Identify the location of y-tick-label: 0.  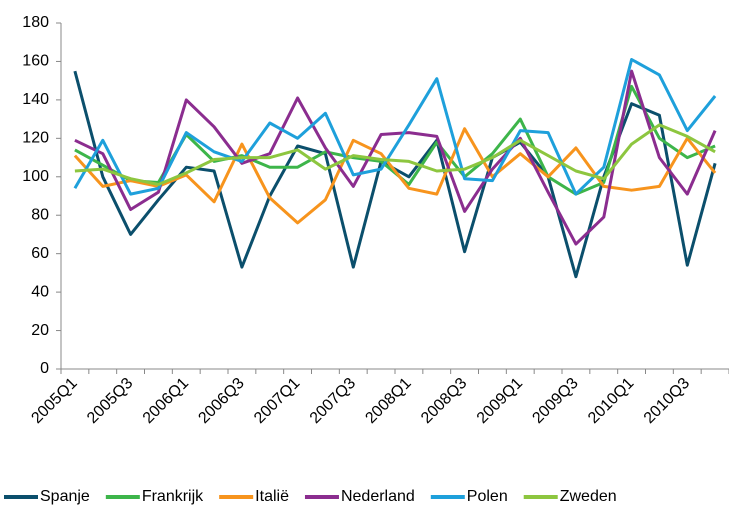
(44, 368).